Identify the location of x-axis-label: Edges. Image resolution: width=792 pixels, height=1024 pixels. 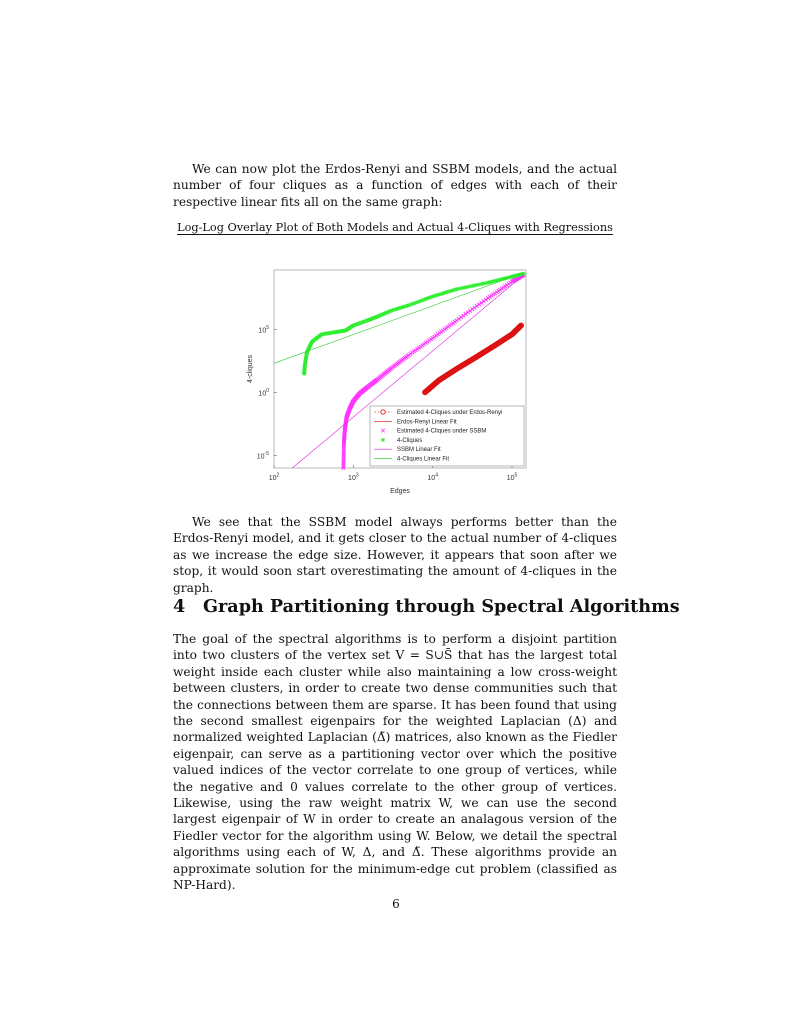
(400, 491).